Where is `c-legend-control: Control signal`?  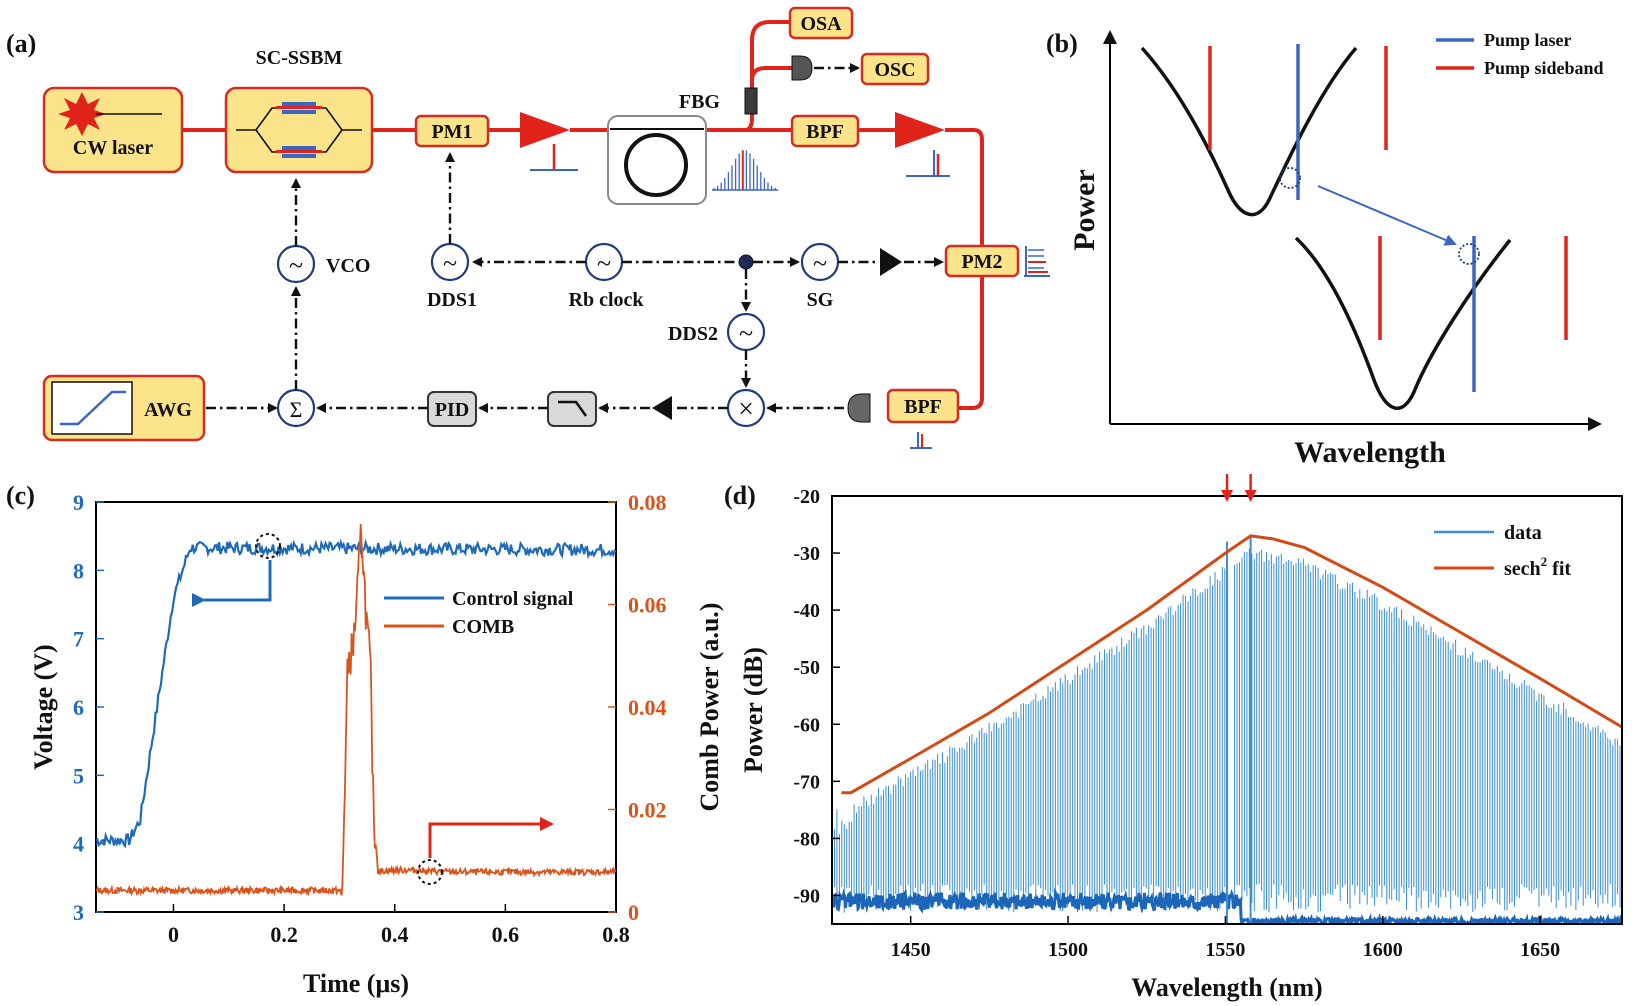 c-legend-control: Control signal is located at coordinates (513, 599).